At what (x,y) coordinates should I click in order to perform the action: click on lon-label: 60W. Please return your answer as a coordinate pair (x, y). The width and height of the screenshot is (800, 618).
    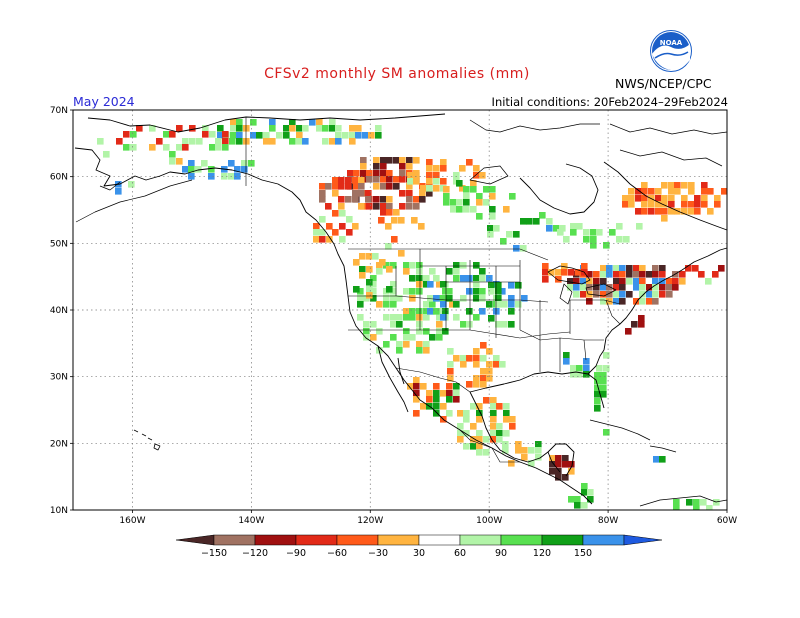
    Looking at the image, I should click on (727, 521).